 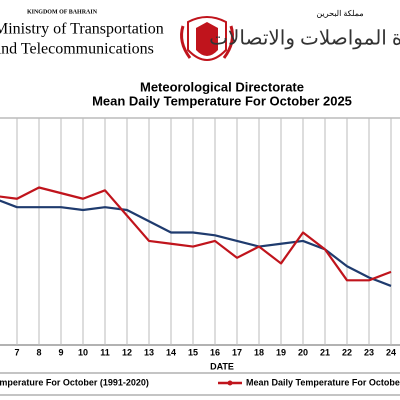 I want to click on x-tick-label: 20, so click(x=303, y=352).